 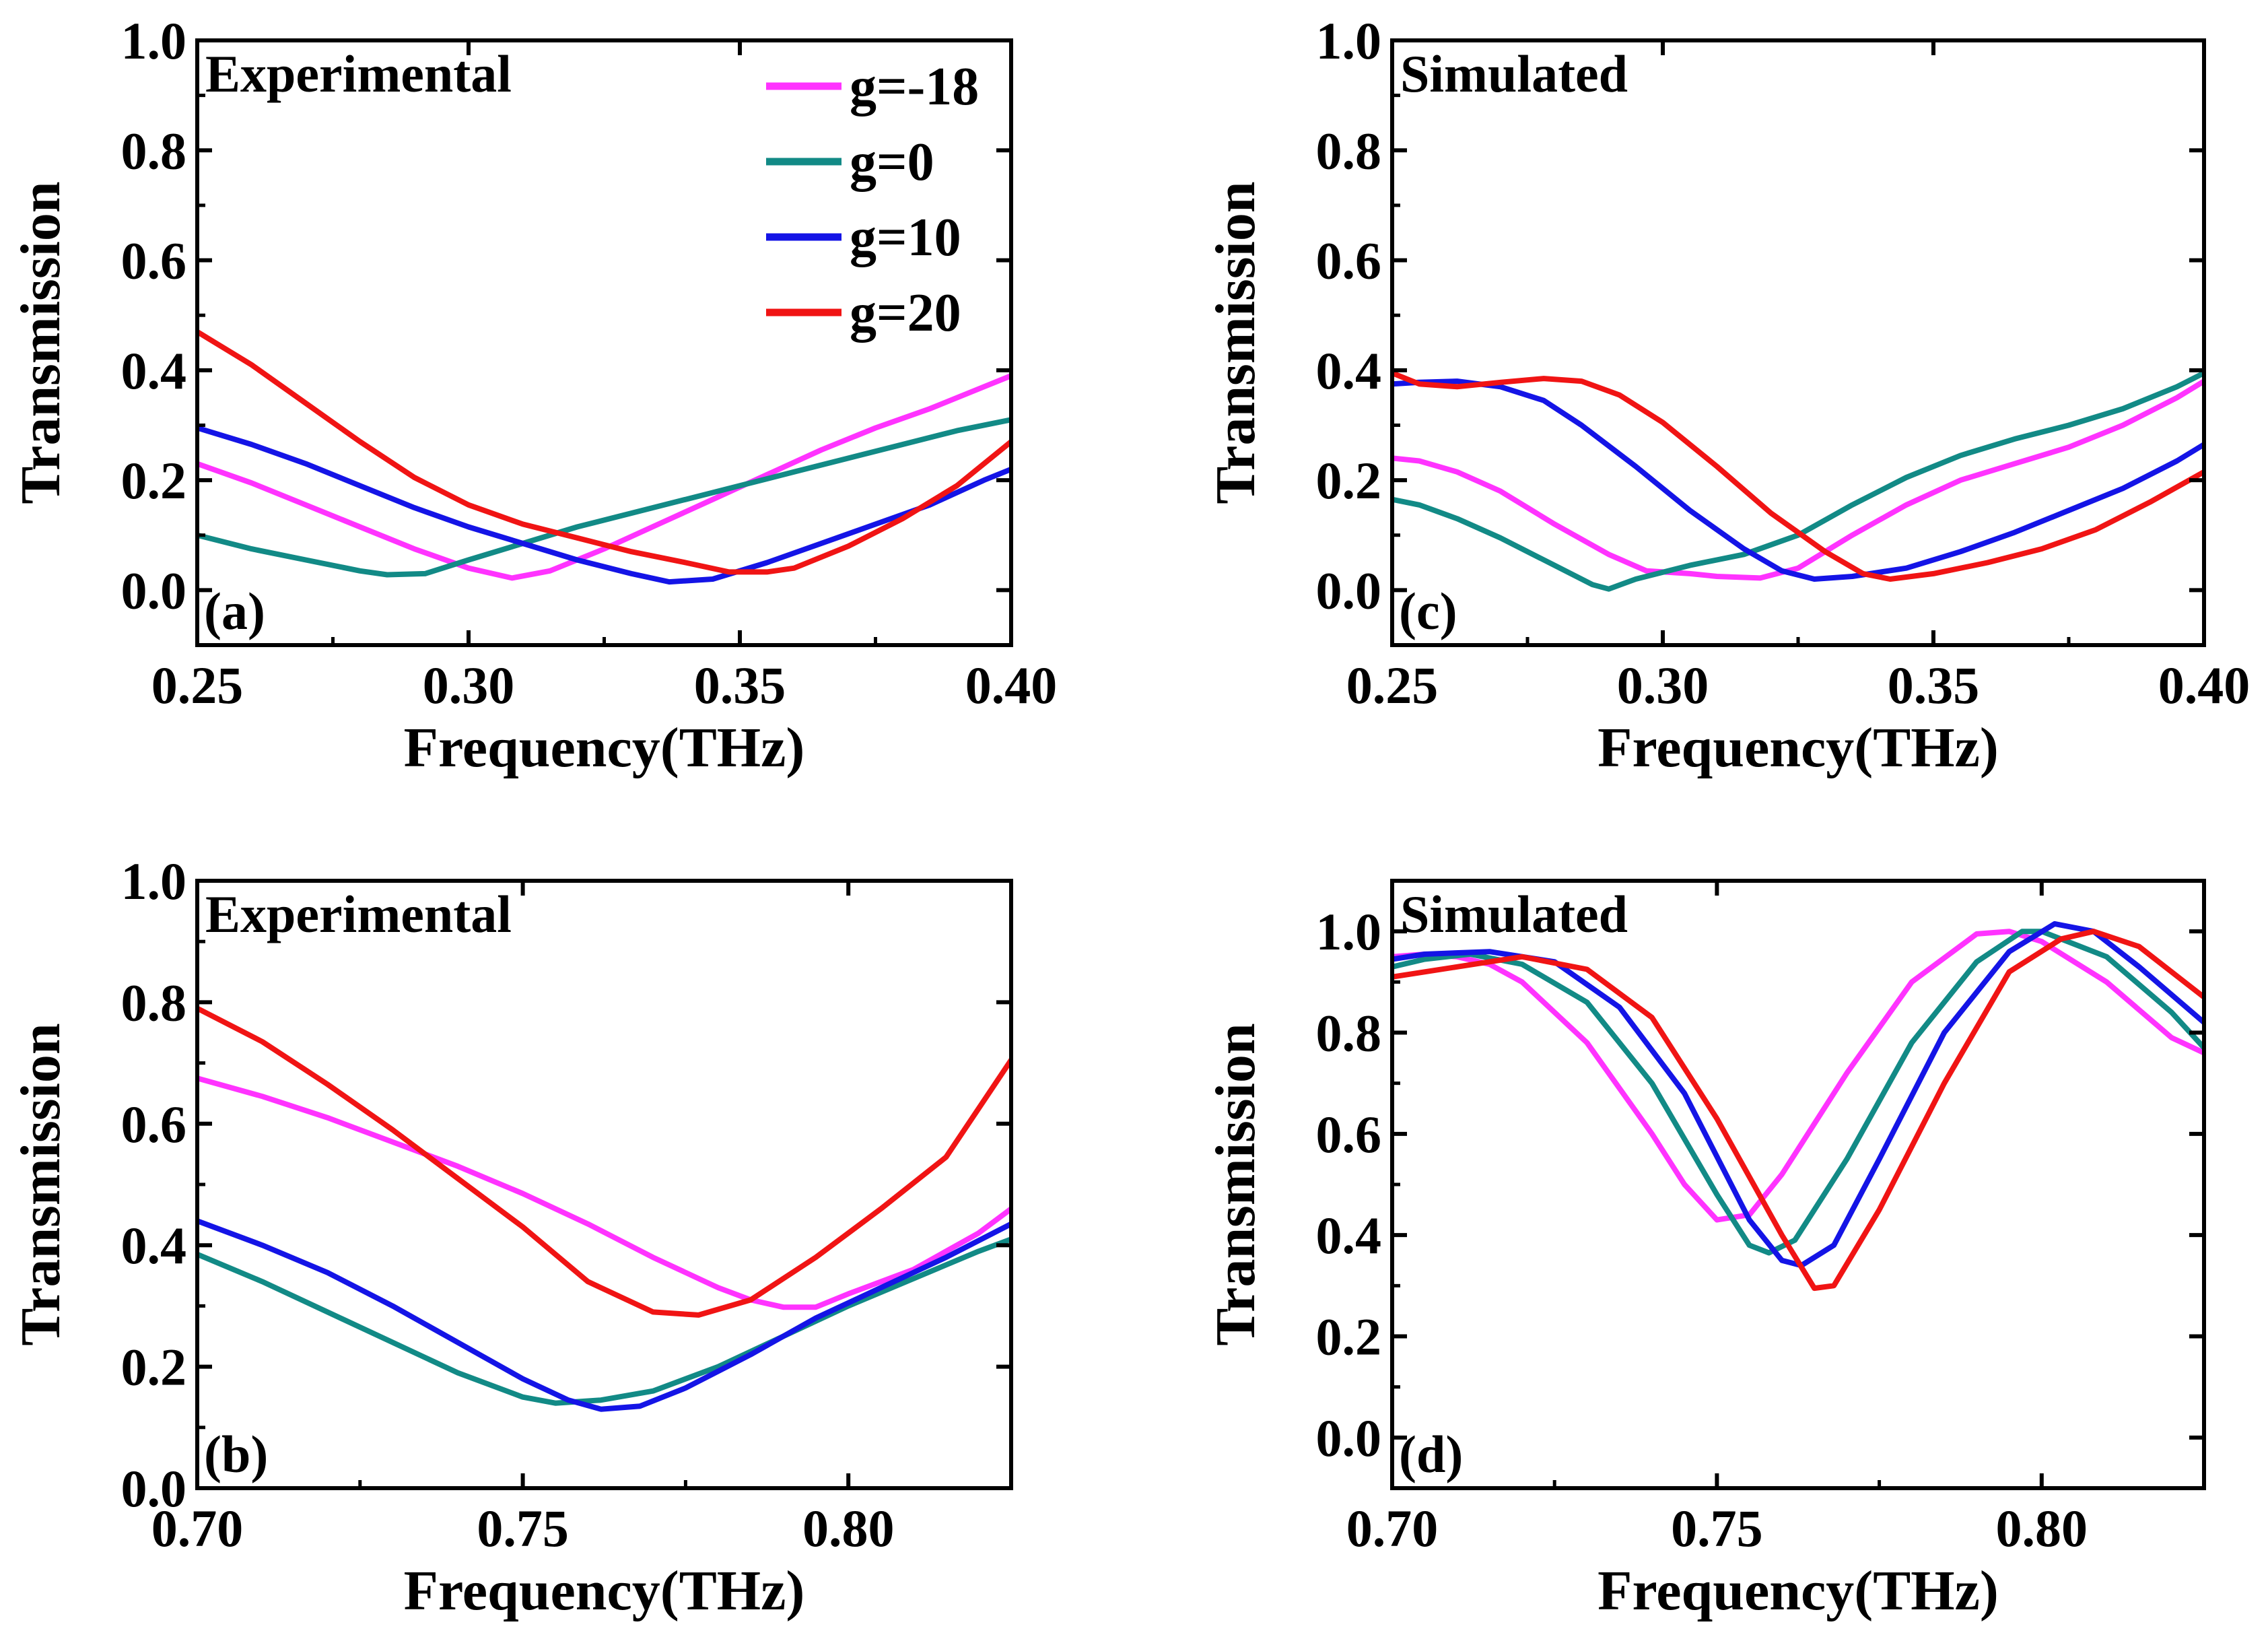 What do you see at coordinates (905, 237) in the screenshot?
I see `legend-label: g=10` at bounding box center [905, 237].